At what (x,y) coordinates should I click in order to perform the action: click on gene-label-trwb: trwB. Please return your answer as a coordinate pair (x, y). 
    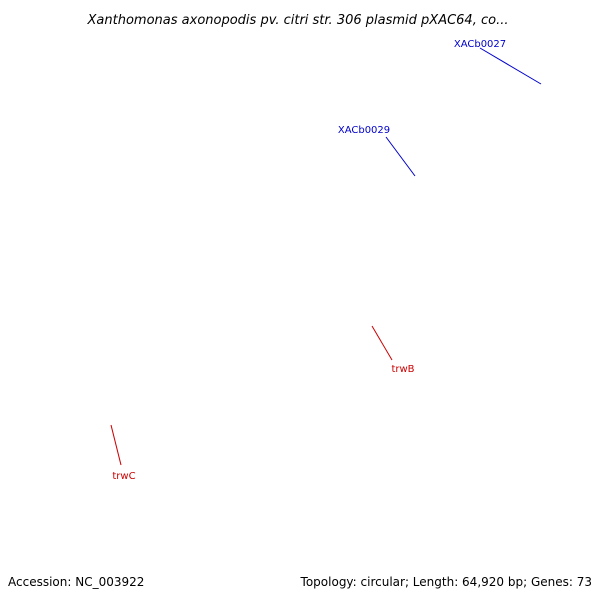
    Looking at the image, I should click on (402, 369).